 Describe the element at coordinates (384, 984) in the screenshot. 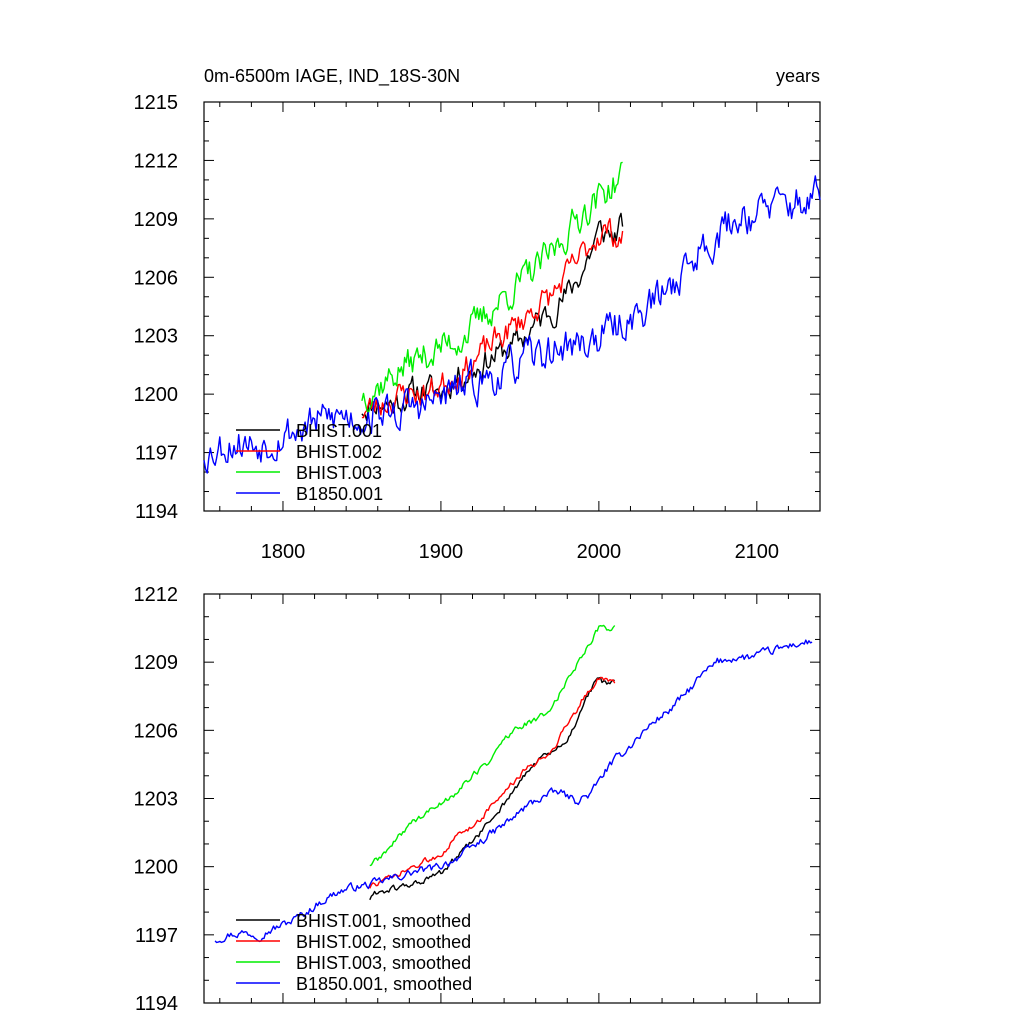

I see `bottom-legend-label: B1850.001, smoothed` at that location.